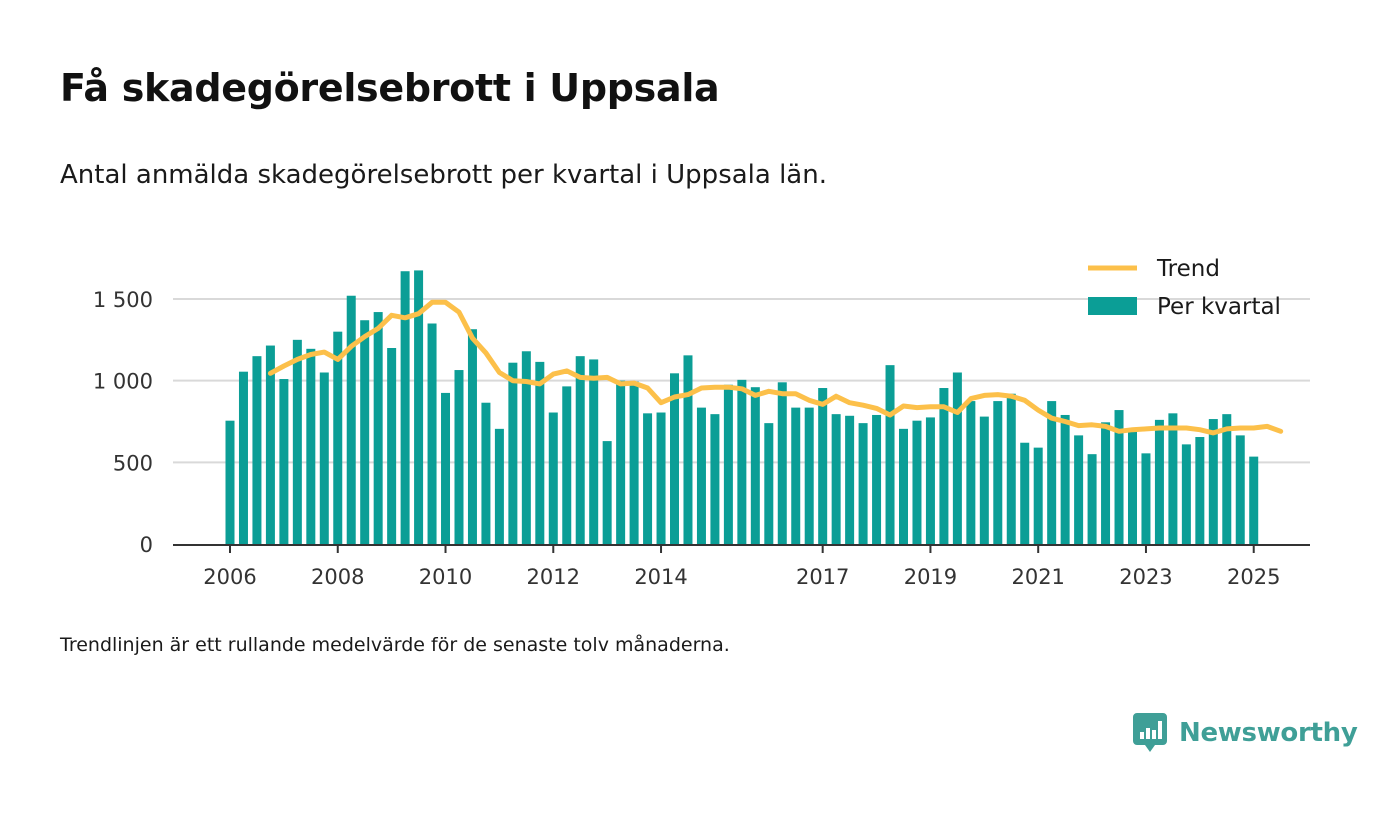 The width and height of the screenshot is (1400, 813). I want to click on y-tick-label: 500, so click(133, 463).